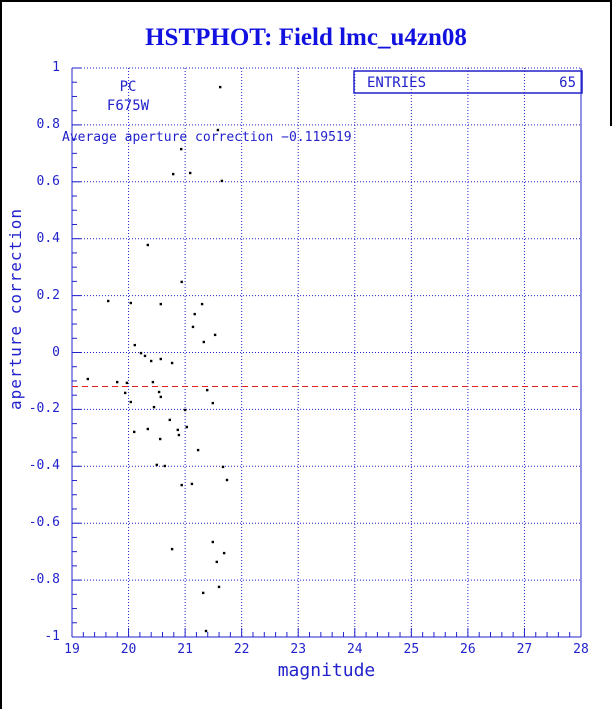 Image resolution: width=612 pixels, height=709 pixels. Describe the element at coordinates (128, 106) in the screenshot. I see `filter-label: F675W` at that location.